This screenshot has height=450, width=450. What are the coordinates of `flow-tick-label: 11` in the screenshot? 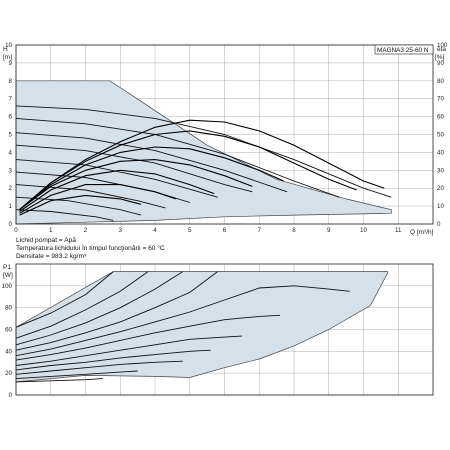 It's located at (398, 230).